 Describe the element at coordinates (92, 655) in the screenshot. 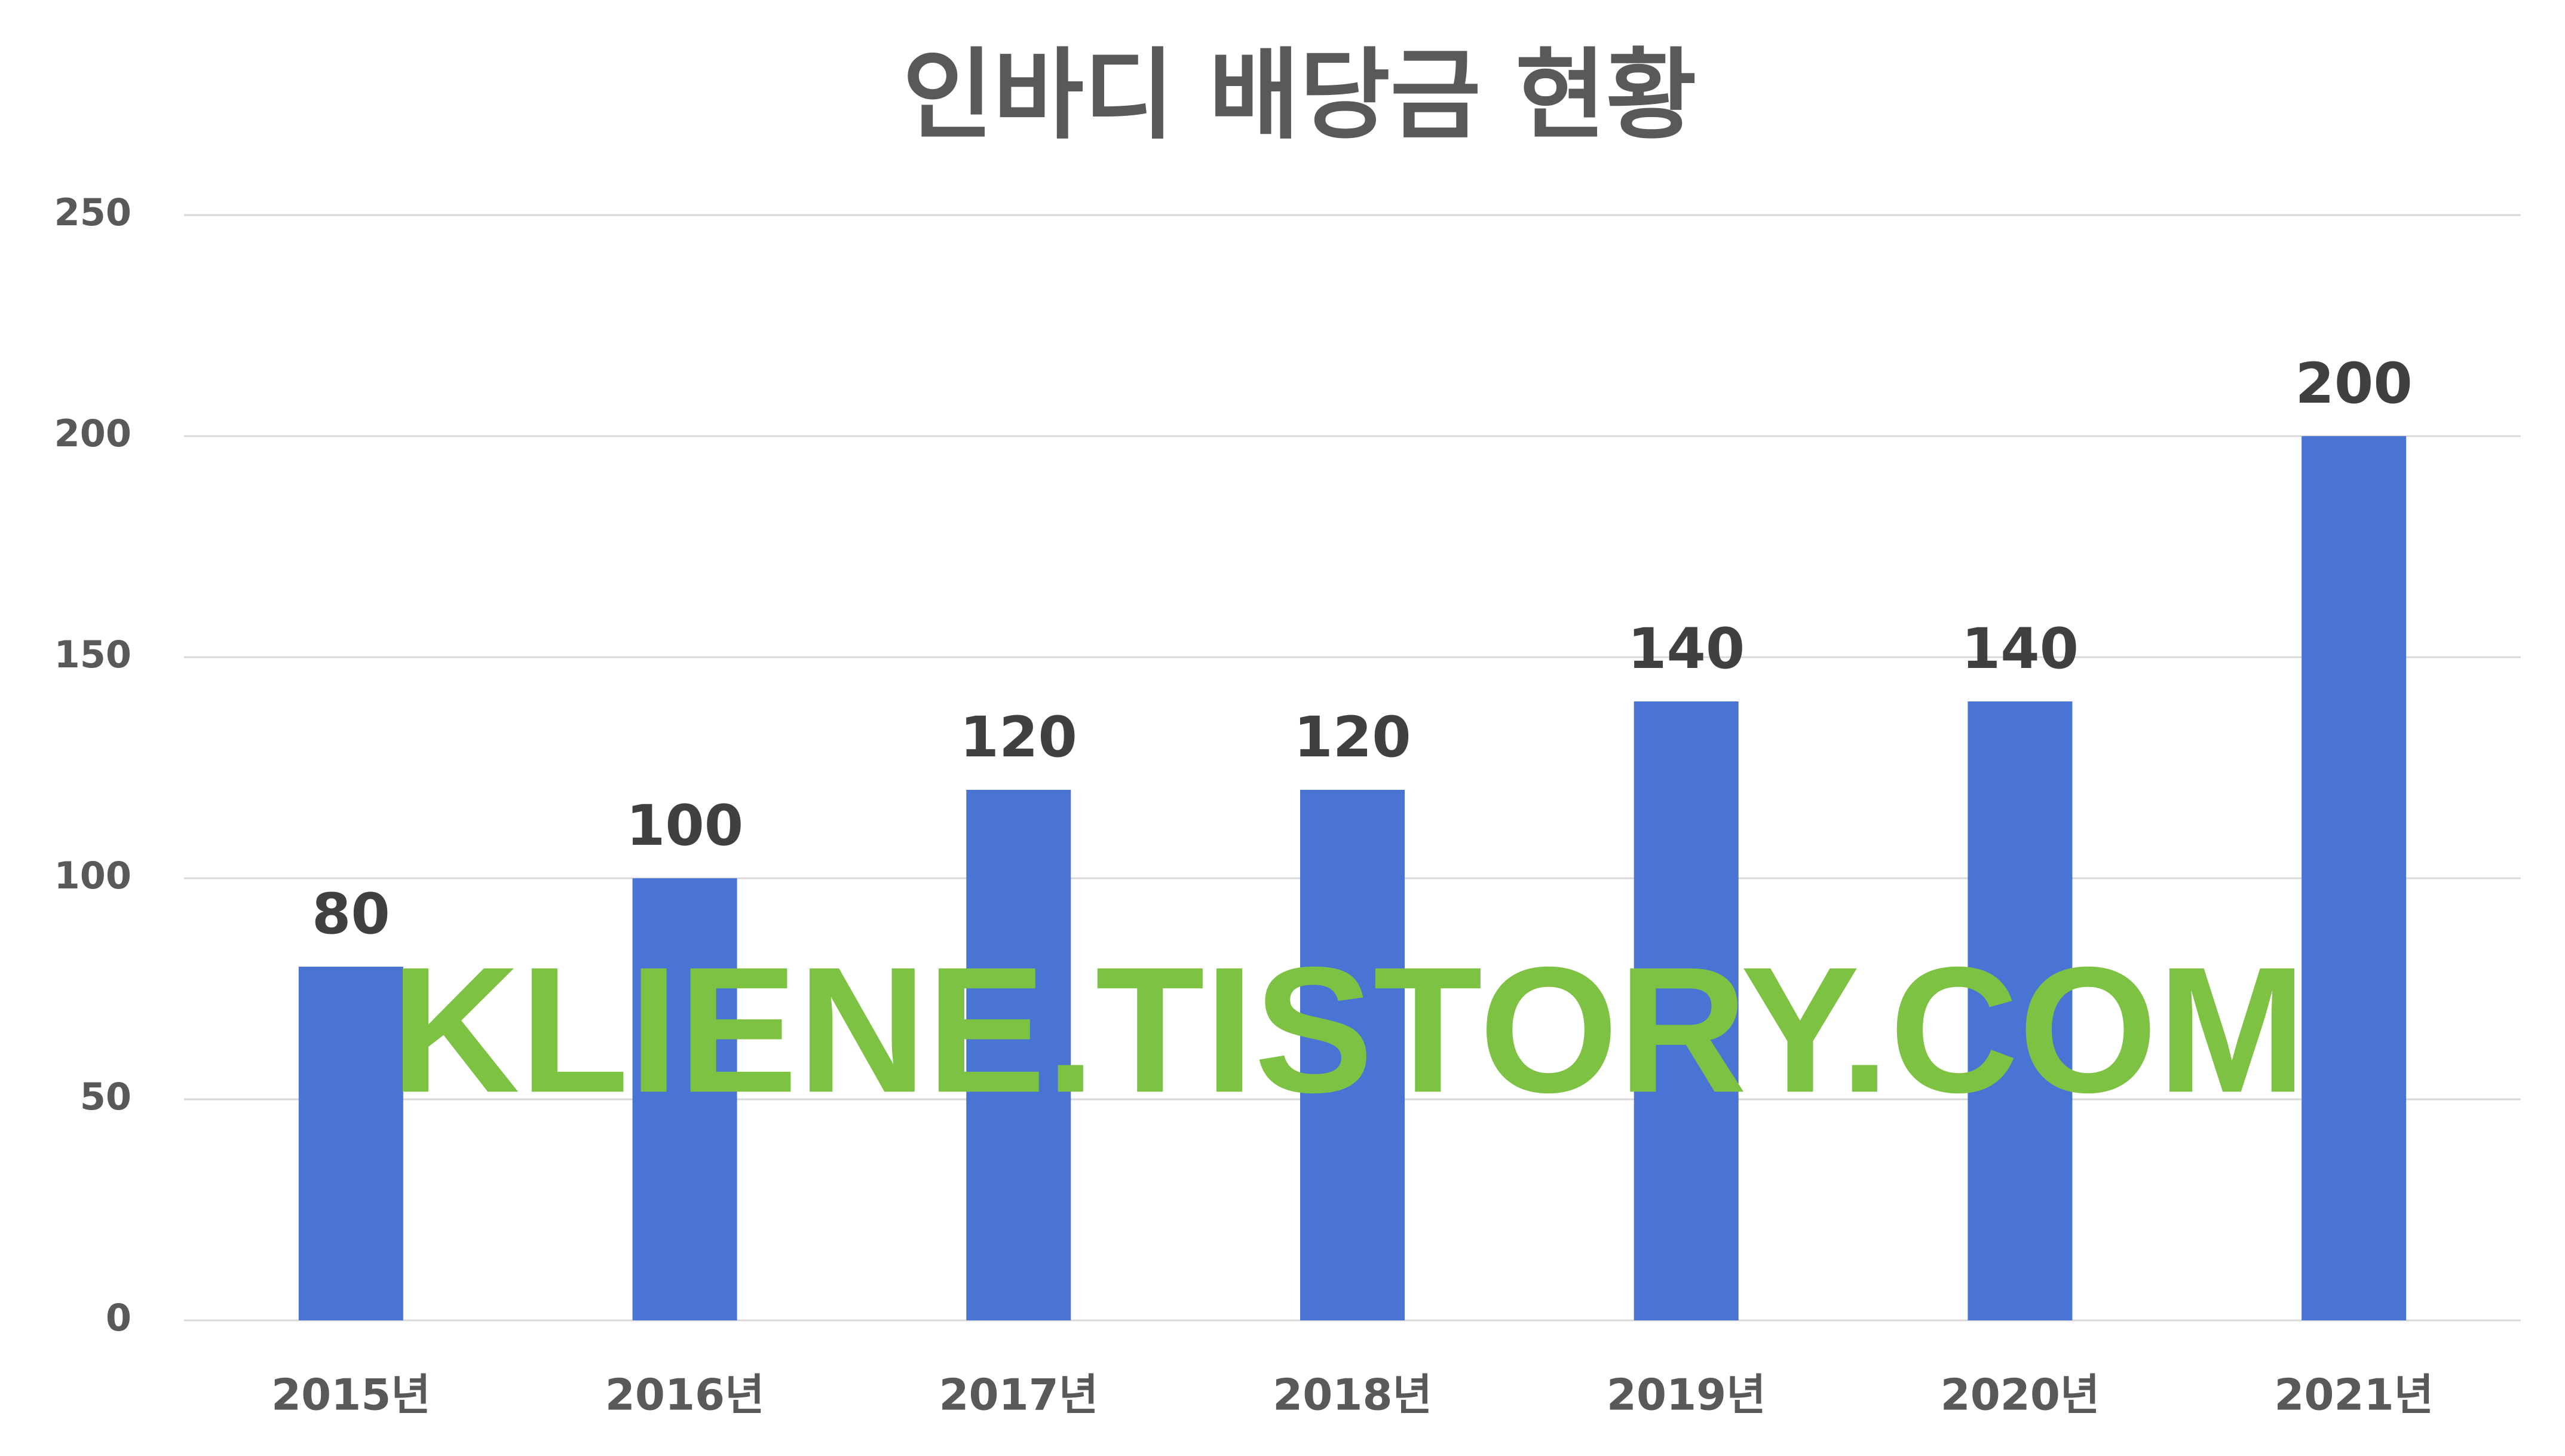

I see `y-tick-label: 150` at that location.